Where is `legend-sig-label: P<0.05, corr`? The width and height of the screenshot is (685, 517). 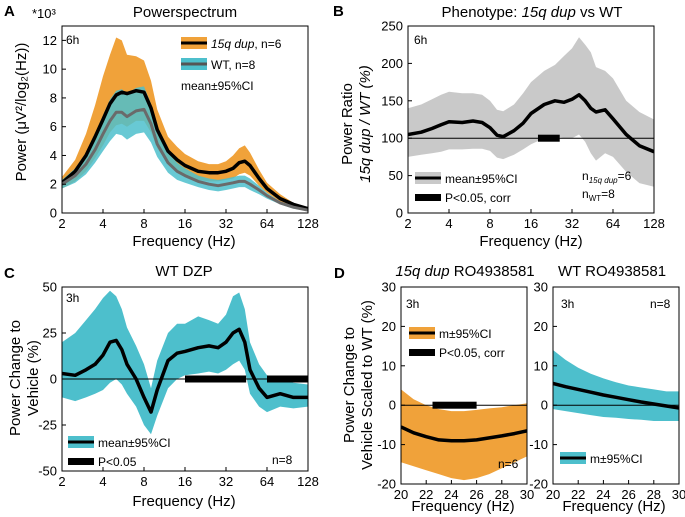
legend-sig-label: P<0.05, corr is located at coordinates (478, 198).